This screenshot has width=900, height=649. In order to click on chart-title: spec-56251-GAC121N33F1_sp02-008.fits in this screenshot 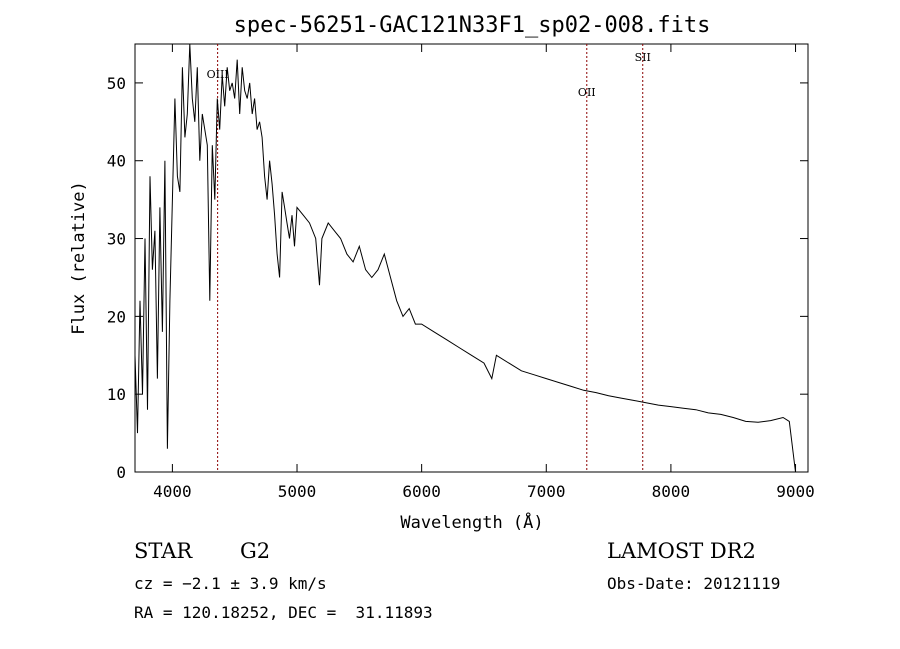, I will do `click(472, 25)`.